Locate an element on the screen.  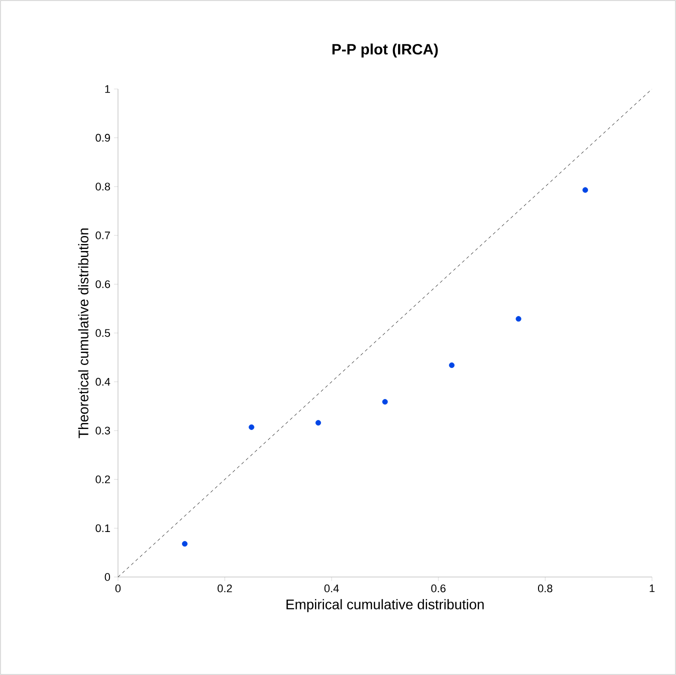
x-tick-label: 0.6 is located at coordinates (438, 588).